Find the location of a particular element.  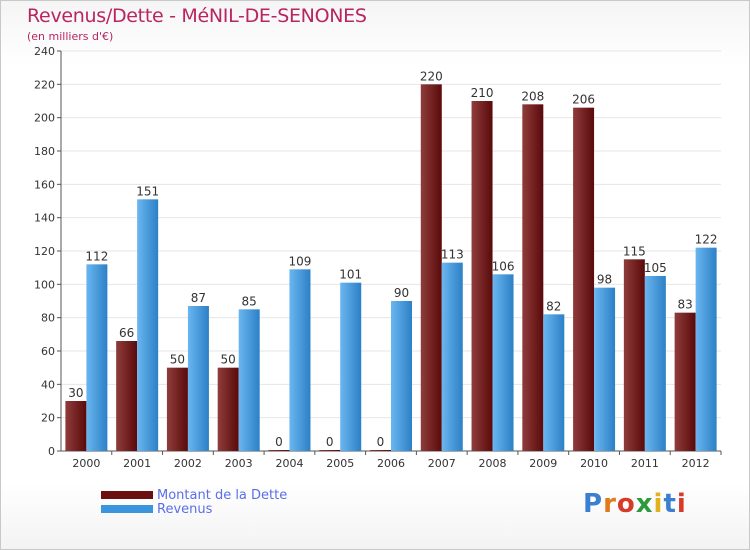

bar-revenus-2007 is located at coordinates (452, 356).